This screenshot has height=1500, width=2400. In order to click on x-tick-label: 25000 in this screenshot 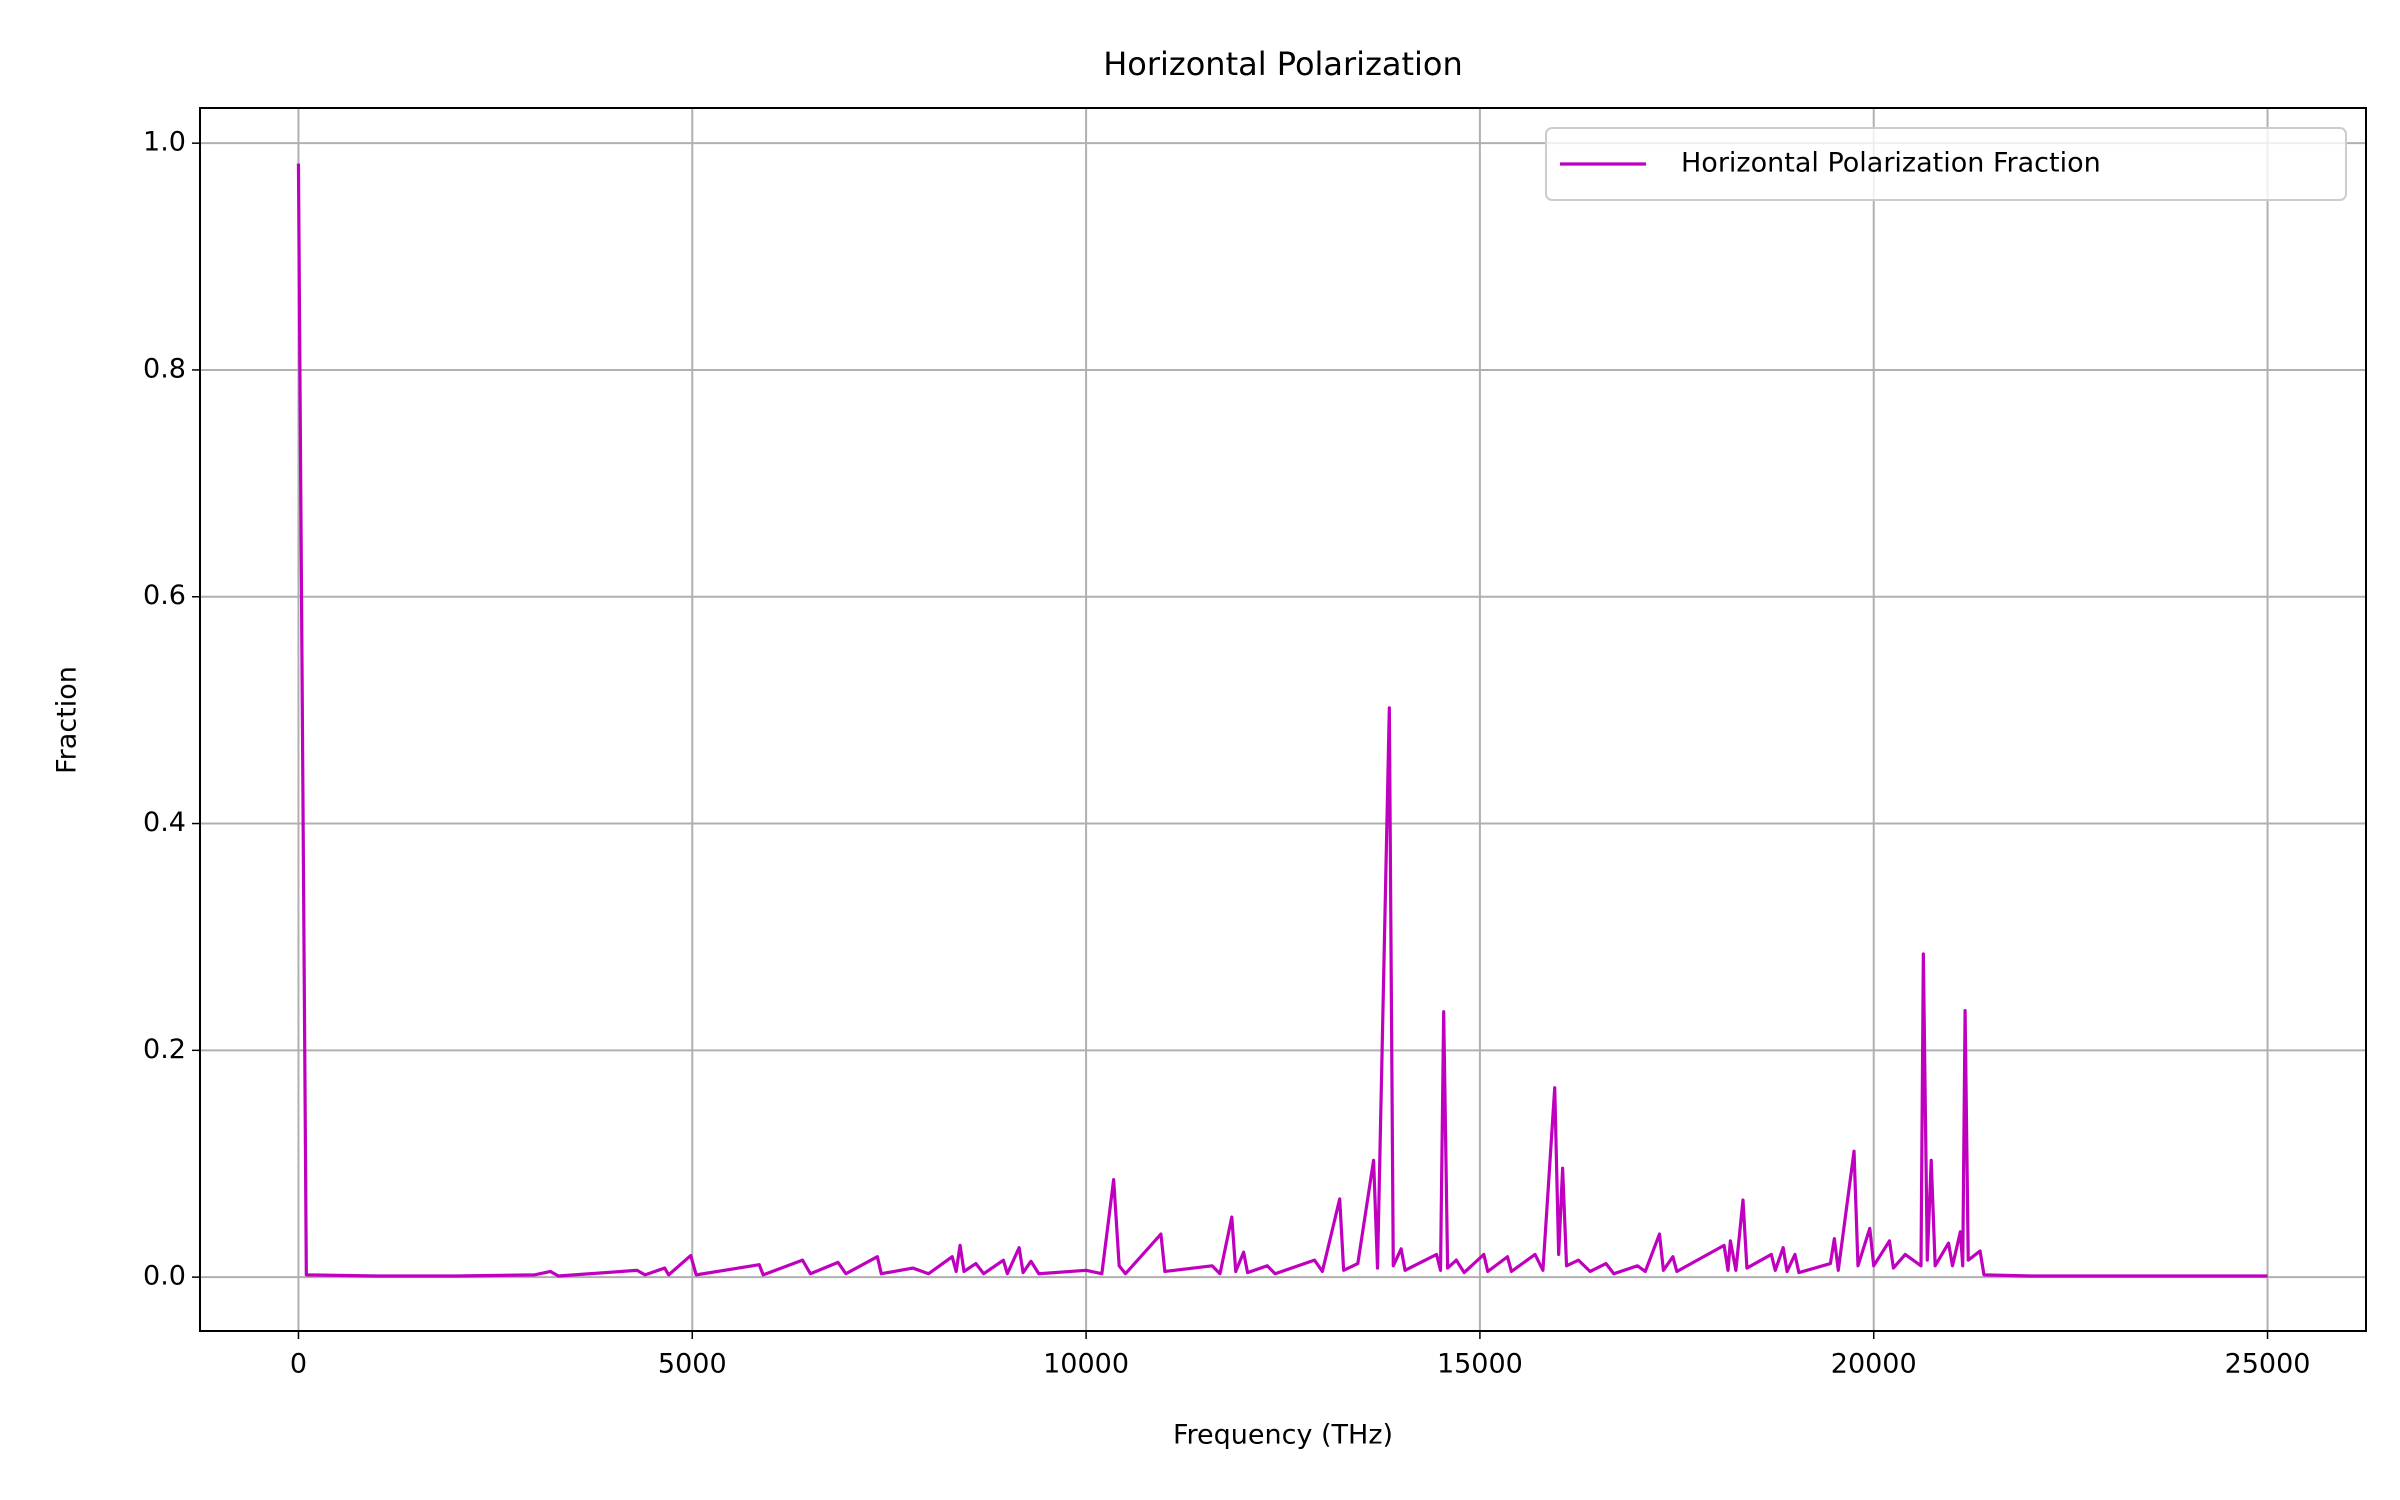, I will do `click(2268, 1364)`.